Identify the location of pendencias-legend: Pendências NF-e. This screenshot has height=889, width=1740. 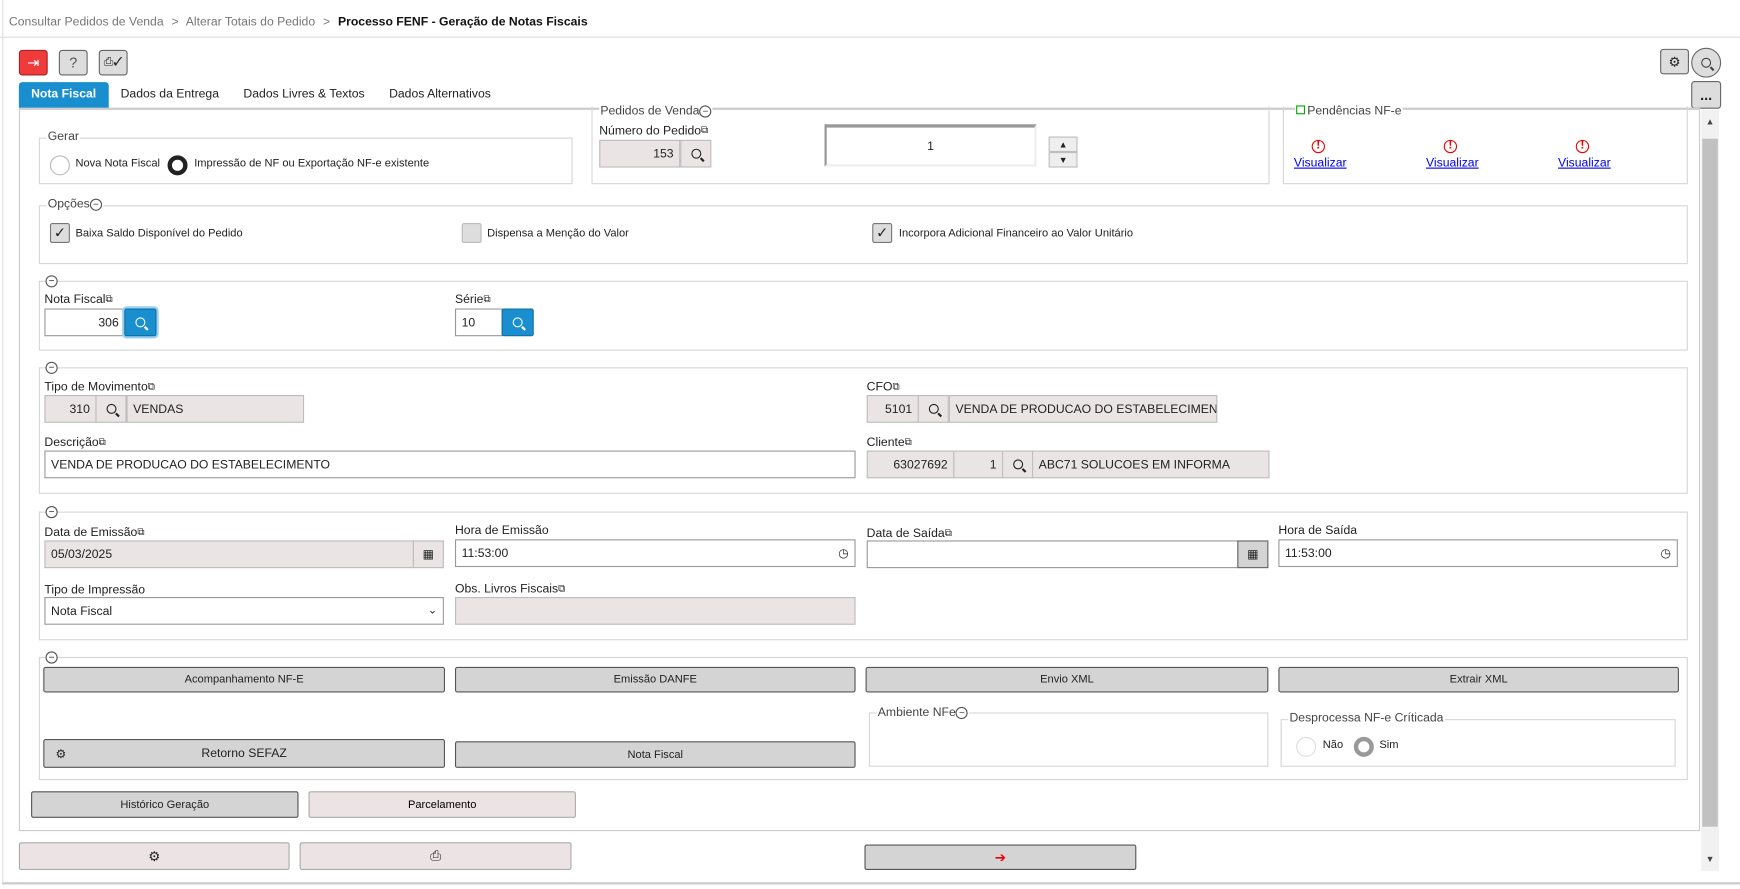
(1349, 111).